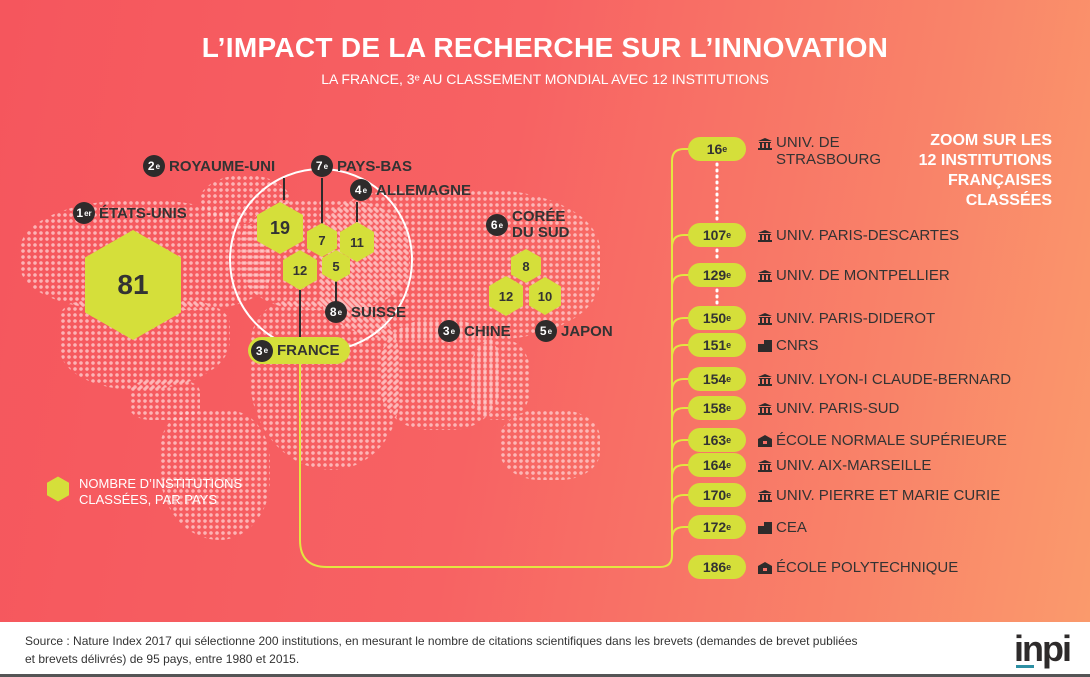  I want to click on legend-hexagon-icon, so click(58, 489).